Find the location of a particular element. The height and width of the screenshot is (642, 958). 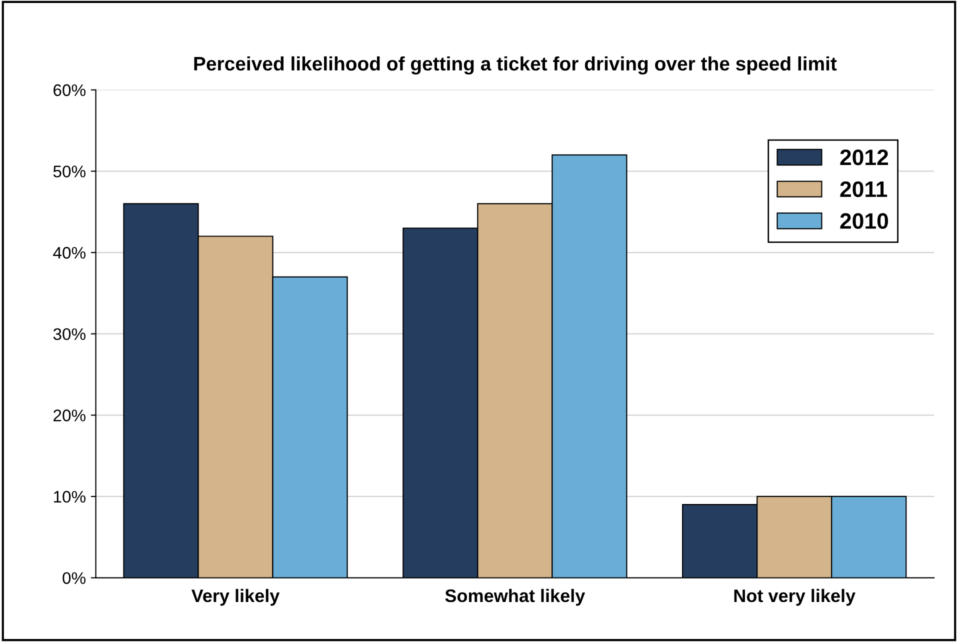

x-tick-label: Not very likely is located at coordinates (795, 597).